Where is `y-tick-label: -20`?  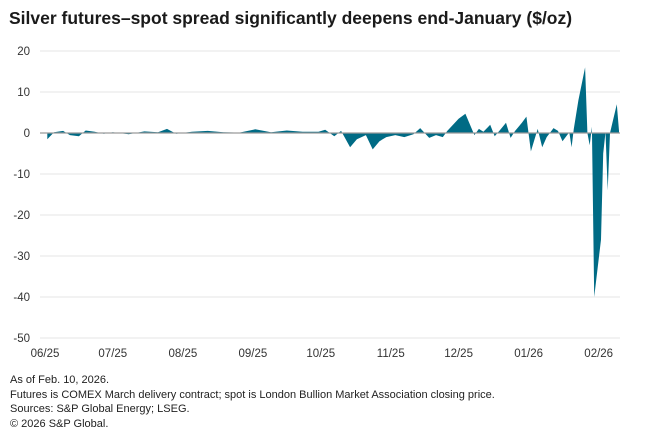
y-tick-label: -20 is located at coordinates (21, 216).